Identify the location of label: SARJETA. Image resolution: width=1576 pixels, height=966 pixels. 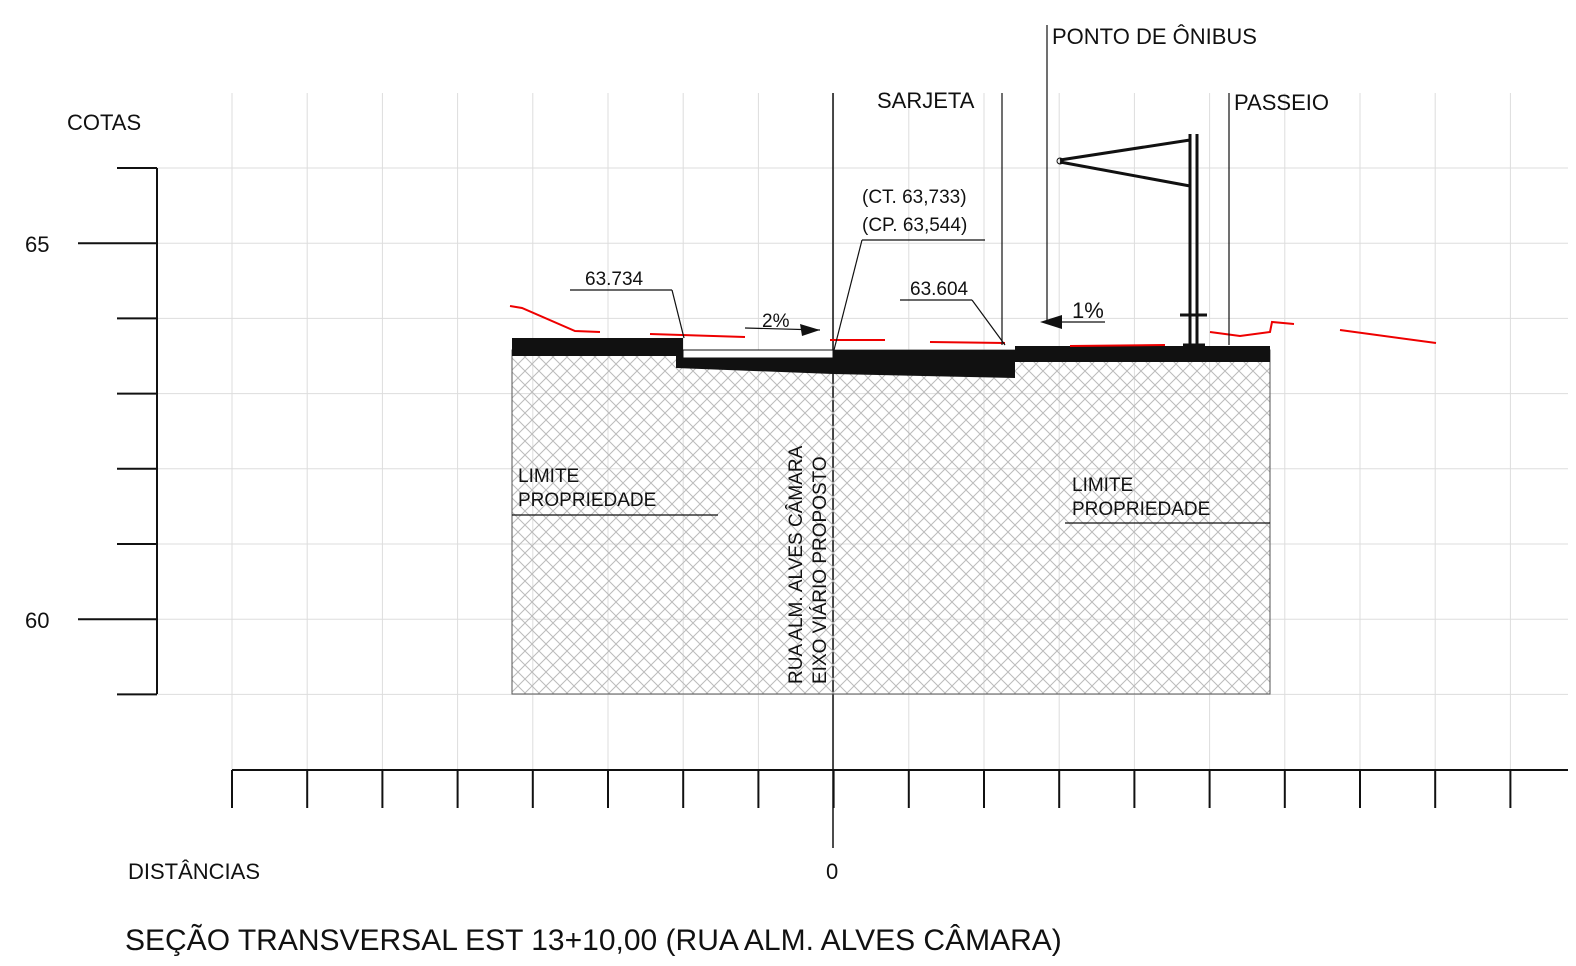
(926, 100).